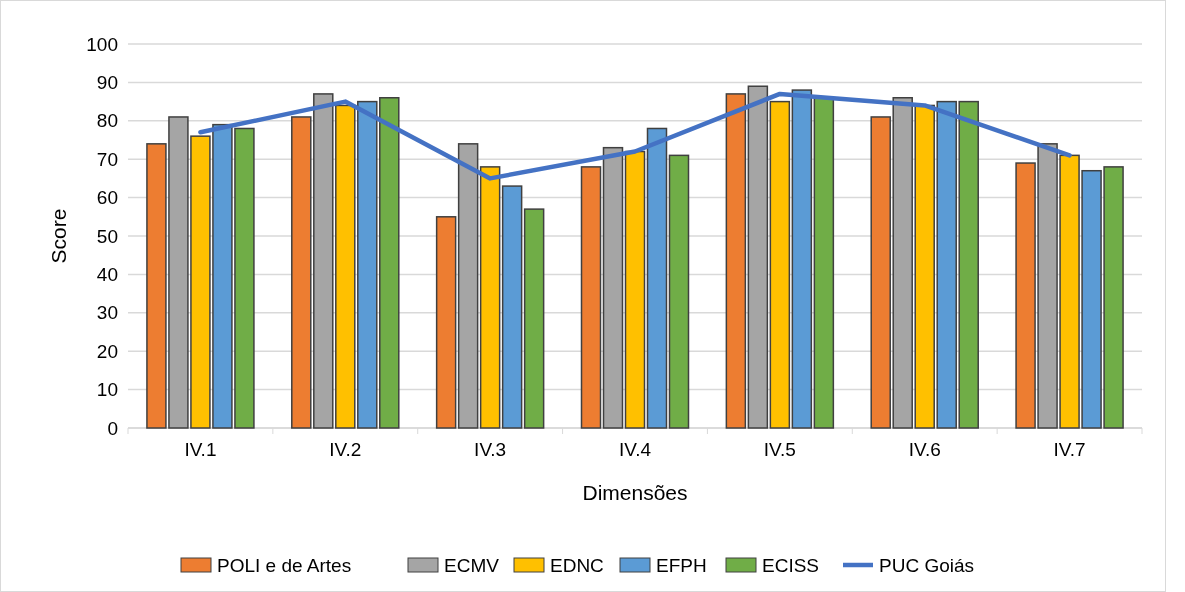 This screenshot has width=1185, height=592. Describe the element at coordinates (1069, 449) in the screenshot. I see `x-tick-label: IV.7` at that location.